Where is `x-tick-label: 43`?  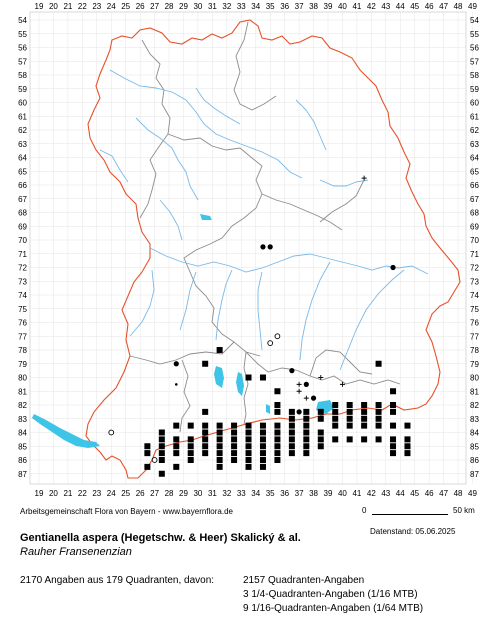
x-tick-label: 43 is located at coordinates (385, 6).